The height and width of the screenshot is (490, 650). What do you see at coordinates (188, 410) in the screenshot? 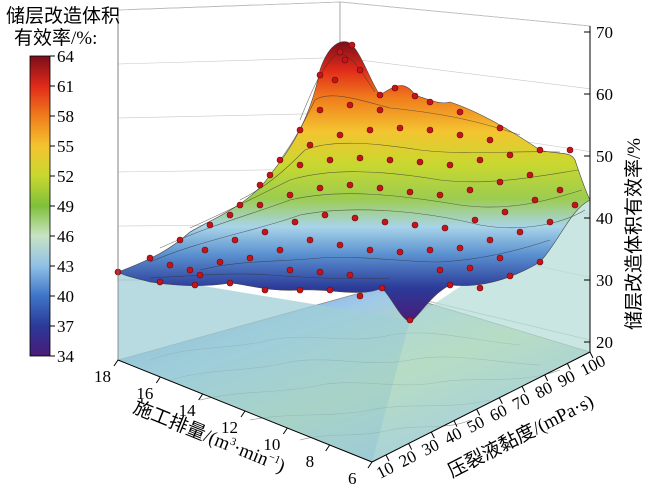
I see `x-tick-label: 14` at bounding box center [188, 410].